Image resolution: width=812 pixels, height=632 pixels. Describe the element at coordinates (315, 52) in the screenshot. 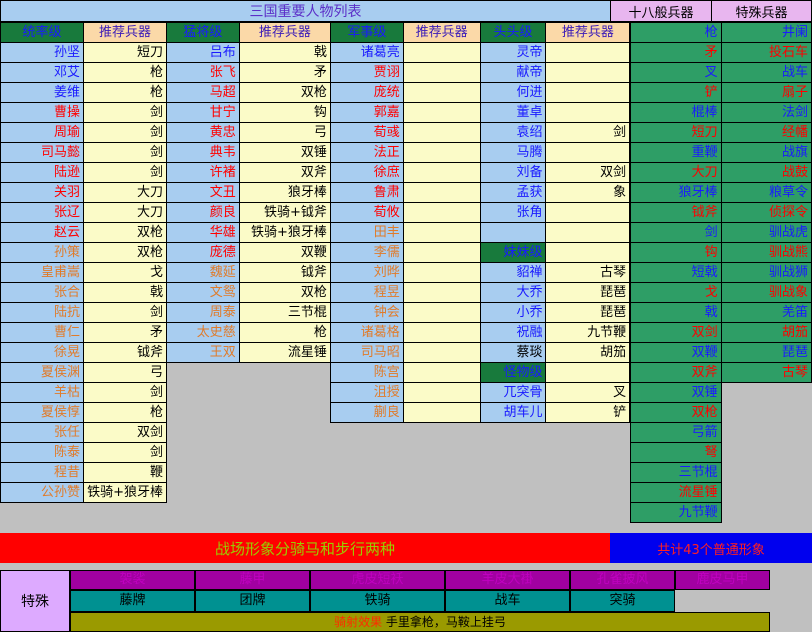

I see `table-row: 孙坚 短刀 吕布戟诸葛亮 灵帝` at that location.